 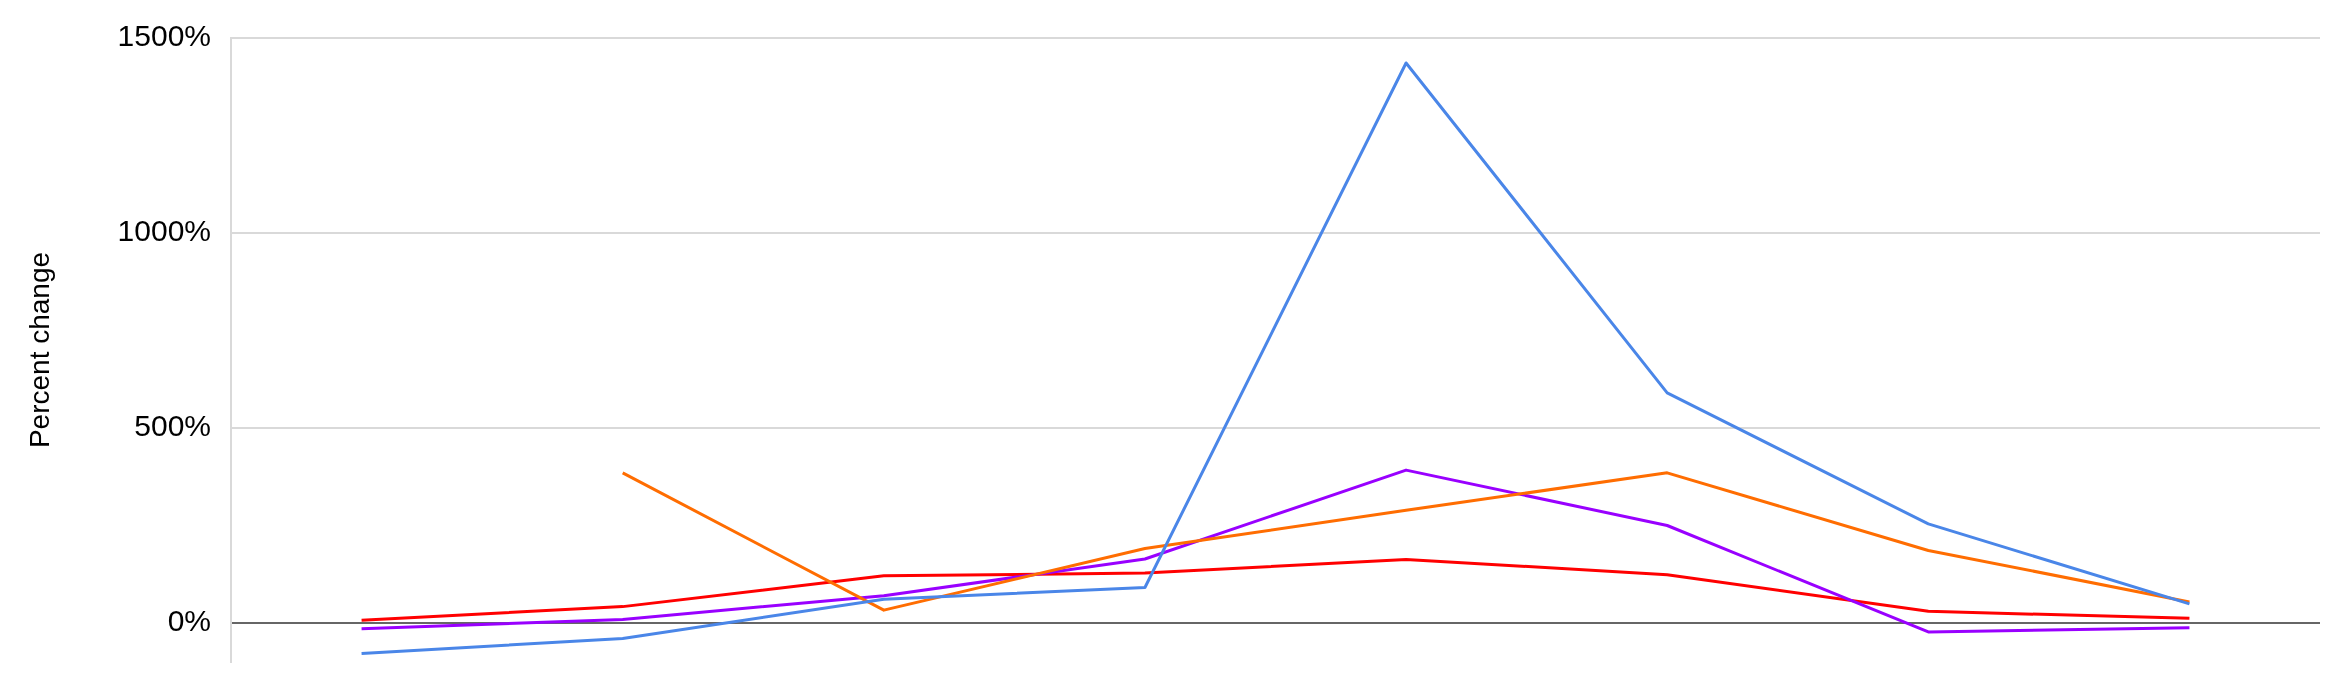 What do you see at coordinates (173, 426) in the screenshot?
I see `y-tick-label: 500%` at bounding box center [173, 426].